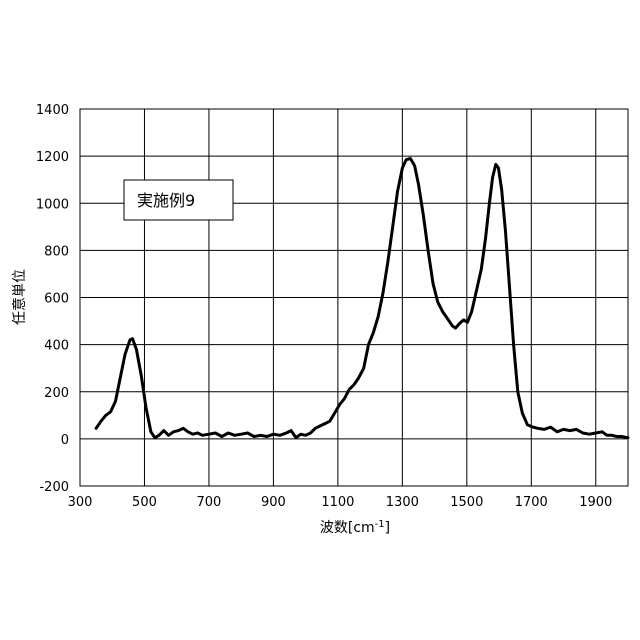 The height and width of the screenshot is (640, 640). What do you see at coordinates (466, 502) in the screenshot?
I see `x-tick-label: 1500` at bounding box center [466, 502].